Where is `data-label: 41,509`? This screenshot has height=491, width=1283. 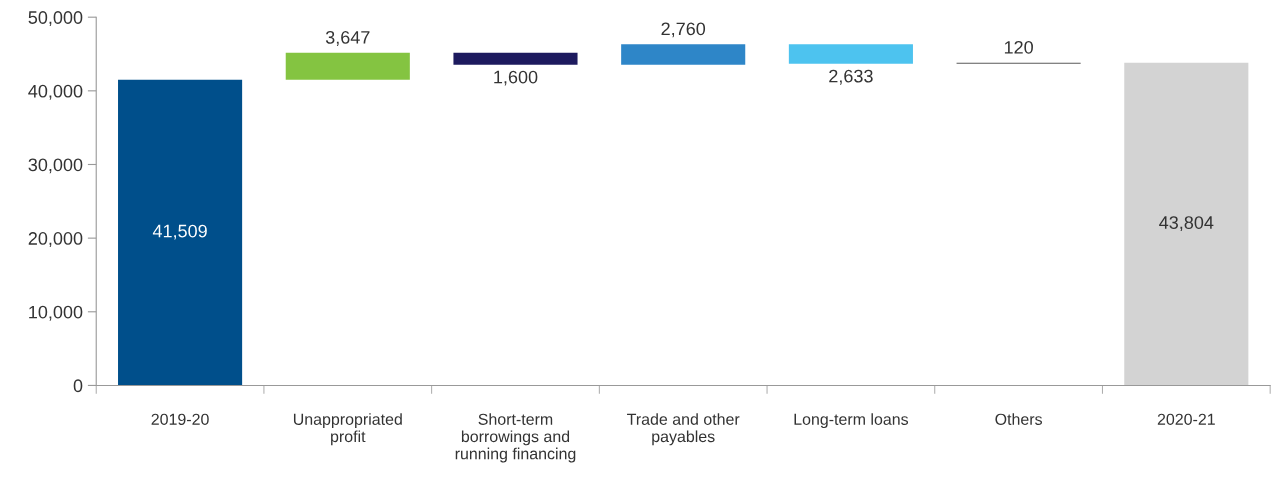
data-label: 41,509 is located at coordinates (179, 232).